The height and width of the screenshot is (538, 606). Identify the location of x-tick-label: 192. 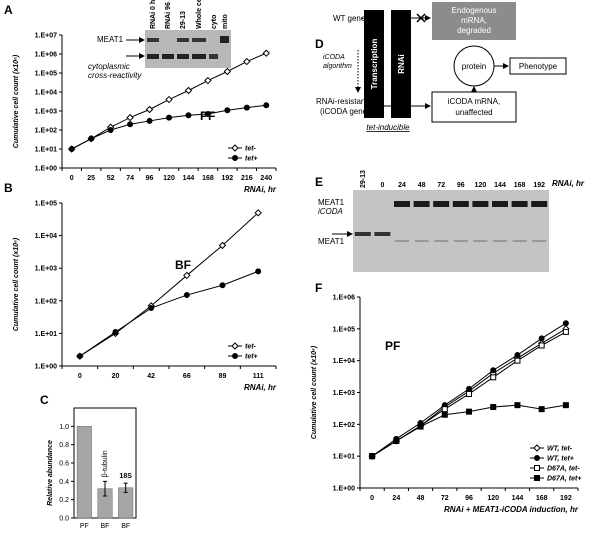
(228, 178).